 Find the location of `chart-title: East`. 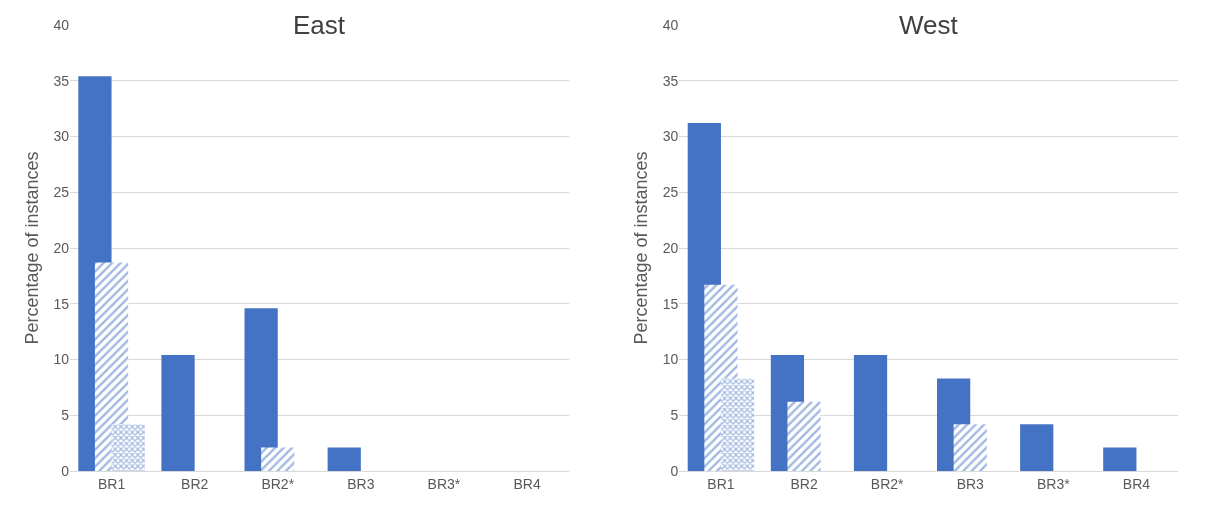

chart-title: East is located at coordinates (319, 25).